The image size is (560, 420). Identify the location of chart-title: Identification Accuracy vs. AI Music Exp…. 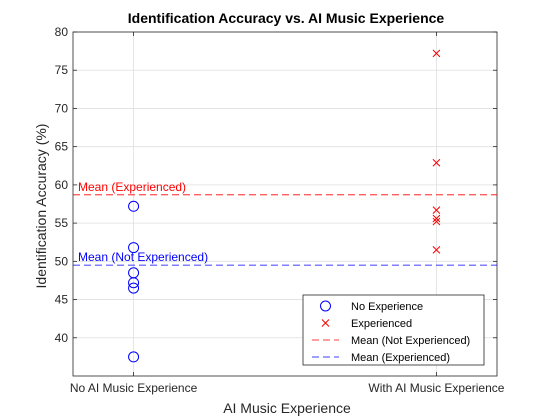
(286, 18).